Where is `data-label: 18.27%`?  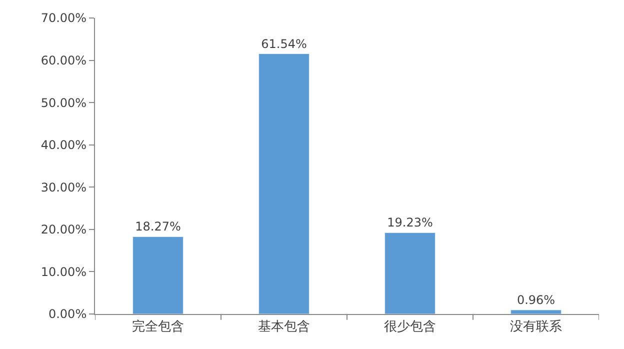 data-label: 18.27% is located at coordinates (158, 227).